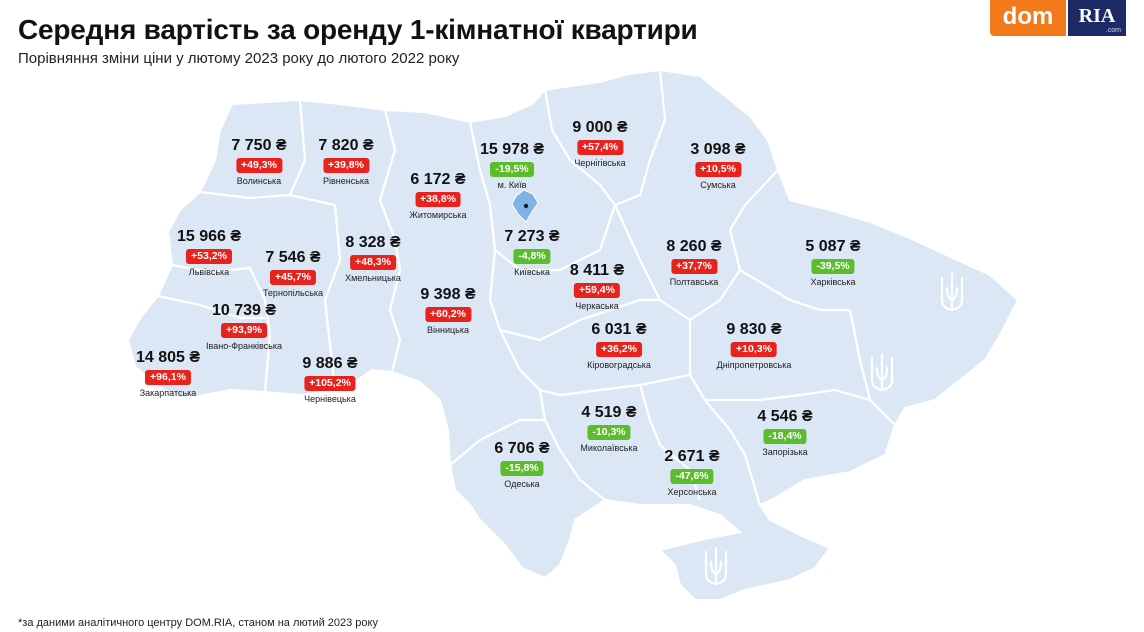 The width and height of the screenshot is (1144, 632). Describe the element at coordinates (1028, 18) in the screenshot. I see `logo-dom-part: dom` at that location.